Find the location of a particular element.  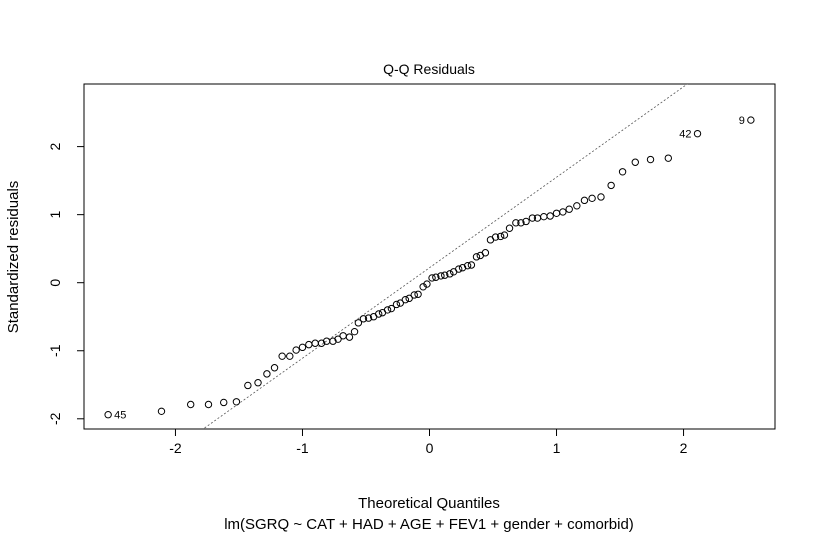

y-tick-label: -2 is located at coordinates (55, 418).